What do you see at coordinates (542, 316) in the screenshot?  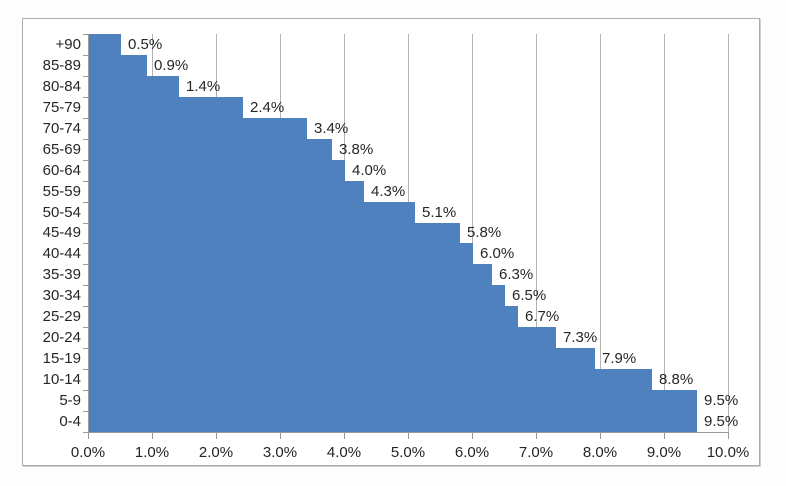 I see `bar-value-label: 6.7%` at bounding box center [542, 316].